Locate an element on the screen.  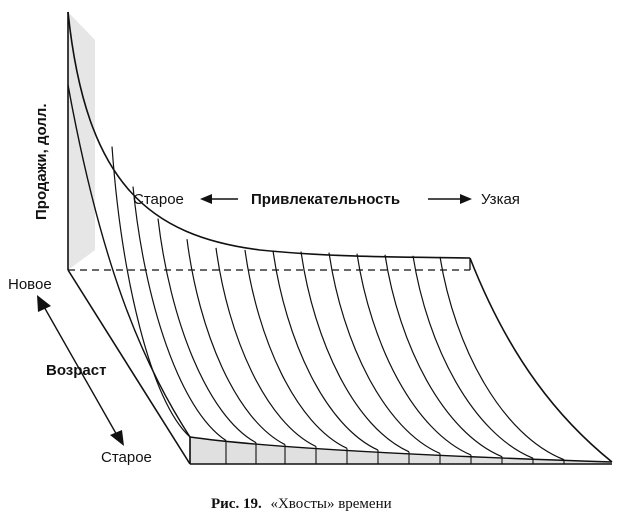
old-label-top: Старое is located at coordinates (158, 199).